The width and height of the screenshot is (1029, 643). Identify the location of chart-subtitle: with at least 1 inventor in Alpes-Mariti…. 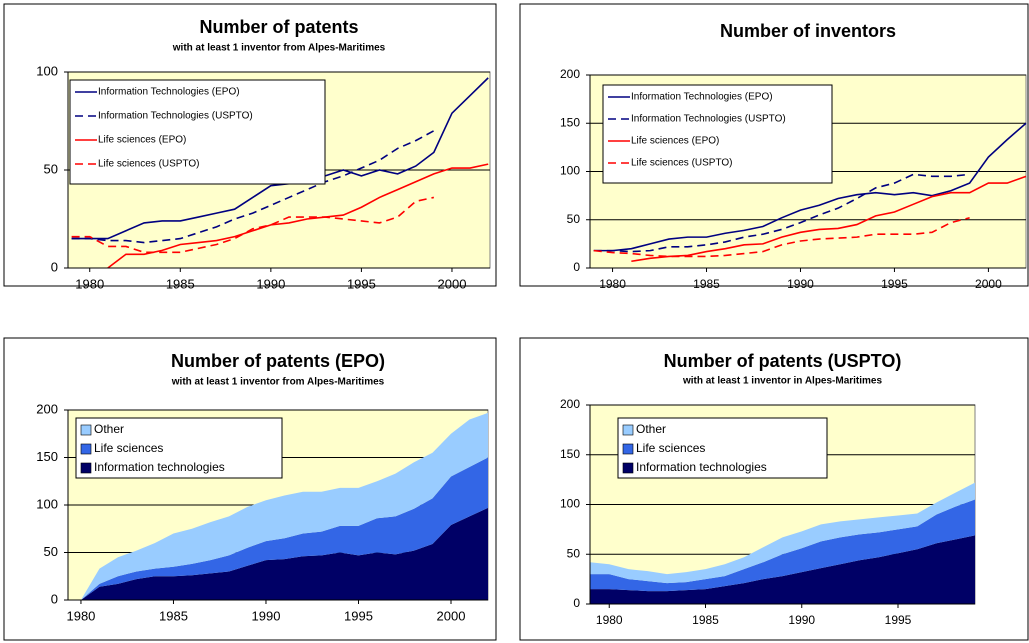
(782, 381).